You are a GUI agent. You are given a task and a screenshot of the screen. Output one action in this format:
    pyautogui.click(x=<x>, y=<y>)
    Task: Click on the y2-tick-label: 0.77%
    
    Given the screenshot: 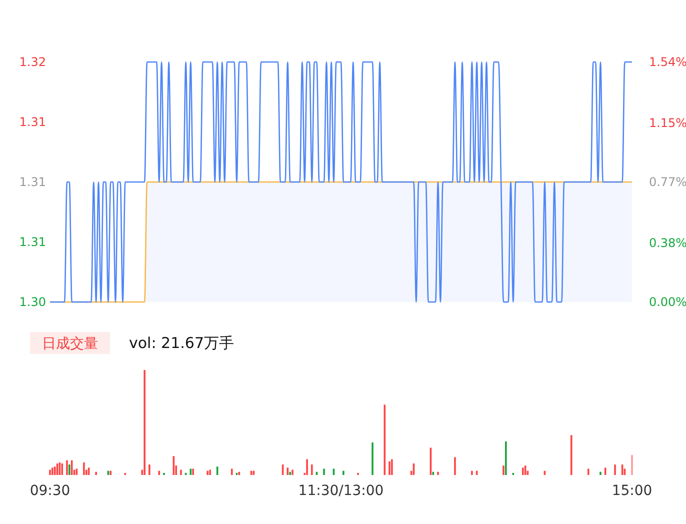 What is the action you would take?
    pyautogui.click(x=667, y=182)
    